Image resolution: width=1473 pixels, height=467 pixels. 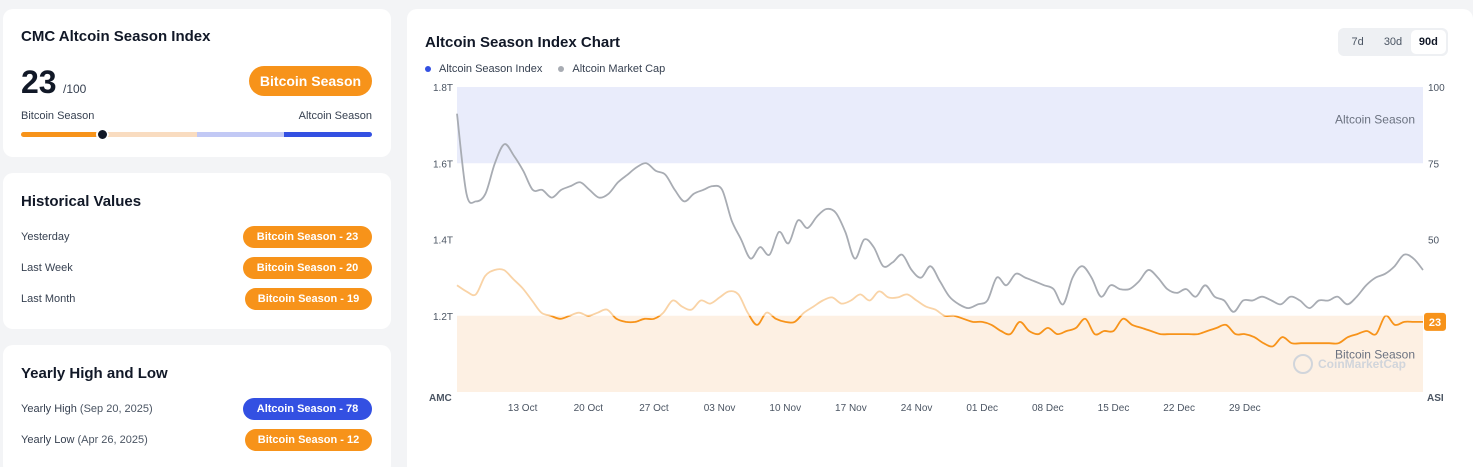 I want to click on chart-legend: Altcoin Season Index Altcoin Market Cap, so click(x=545, y=69).